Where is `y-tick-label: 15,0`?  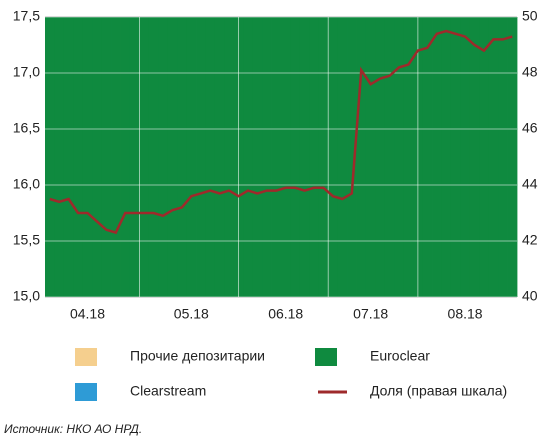 y-tick-label: 15,0 is located at coordinates (26, 296).